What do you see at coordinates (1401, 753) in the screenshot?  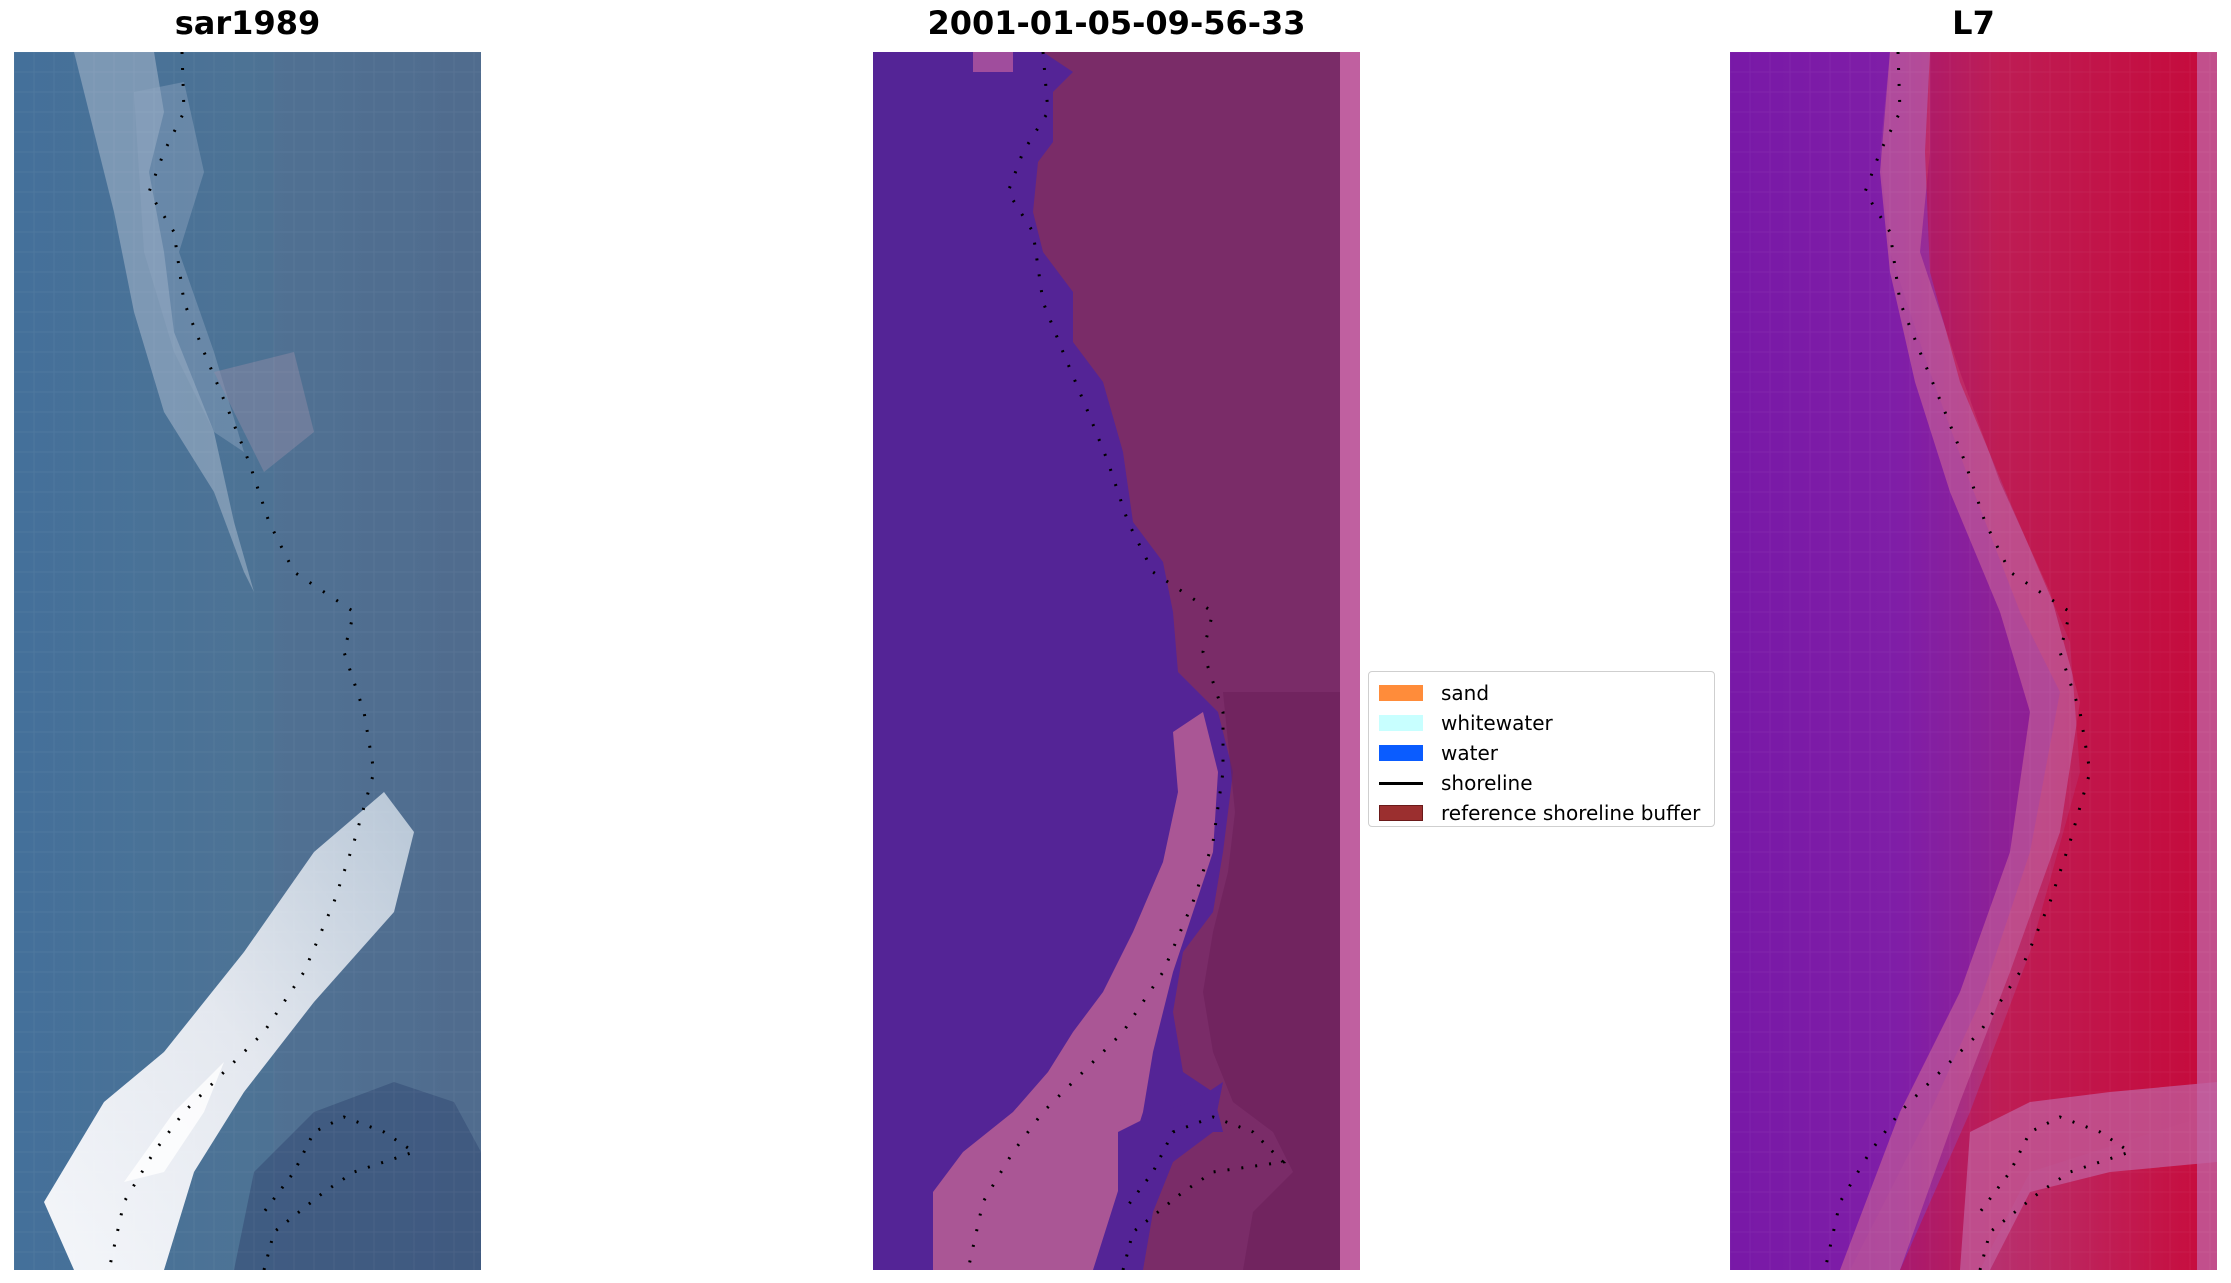 I see `water-swatch` at bounding box center [1401, 753].